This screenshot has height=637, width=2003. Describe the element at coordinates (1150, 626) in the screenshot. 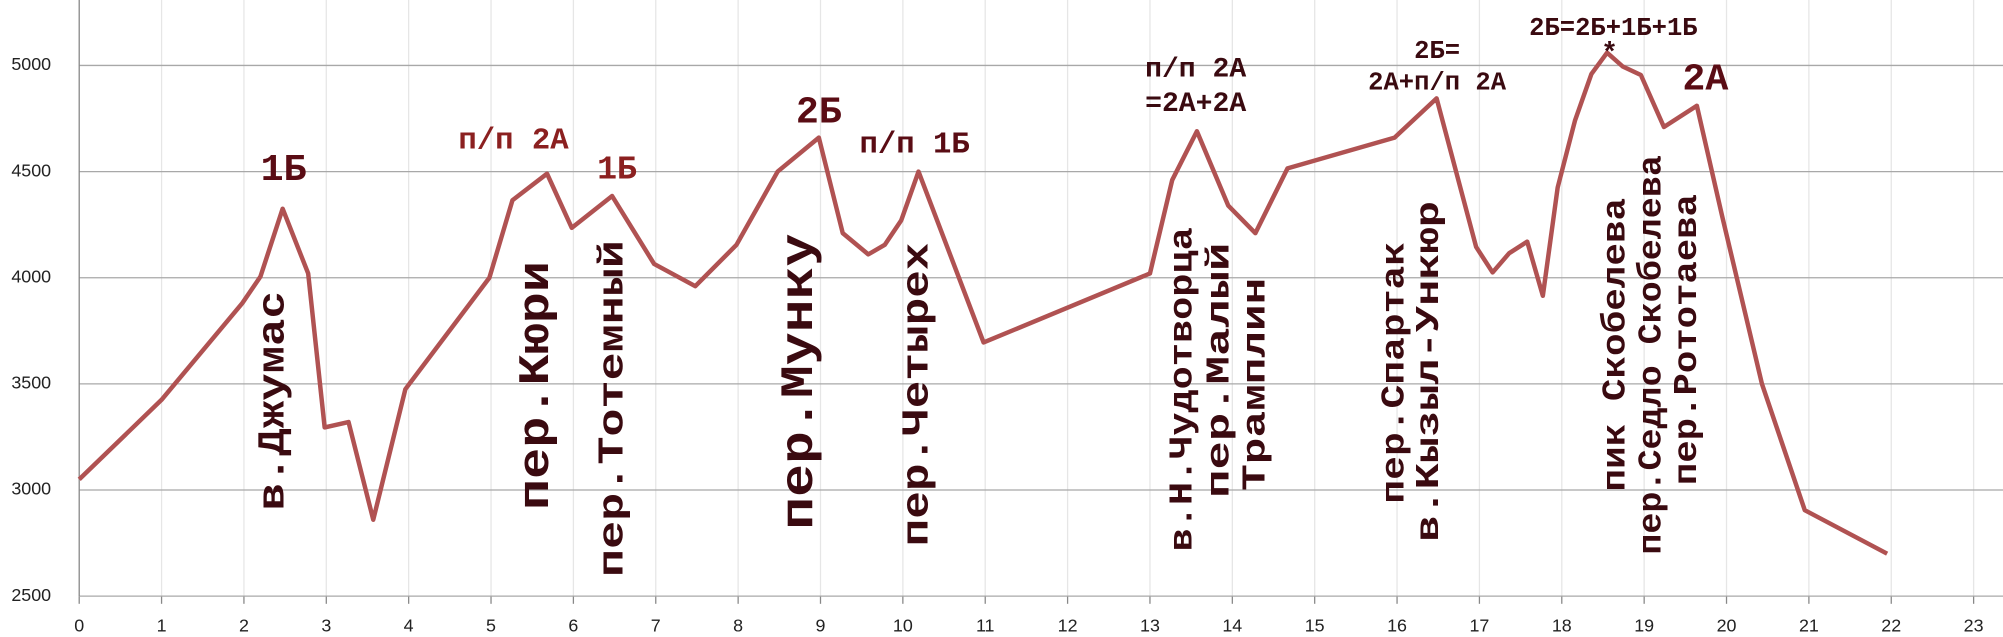

I see `x-tick-label: 13` at that location.